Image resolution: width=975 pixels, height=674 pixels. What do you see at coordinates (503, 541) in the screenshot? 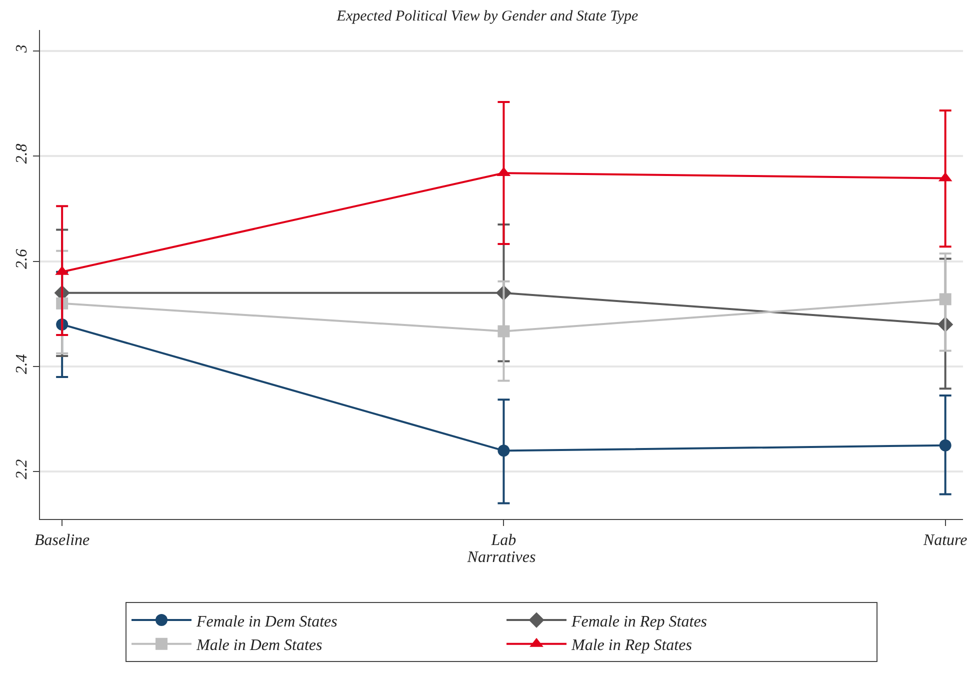
I see `x-tick-label: Lab` at bounding box center [503, 541].